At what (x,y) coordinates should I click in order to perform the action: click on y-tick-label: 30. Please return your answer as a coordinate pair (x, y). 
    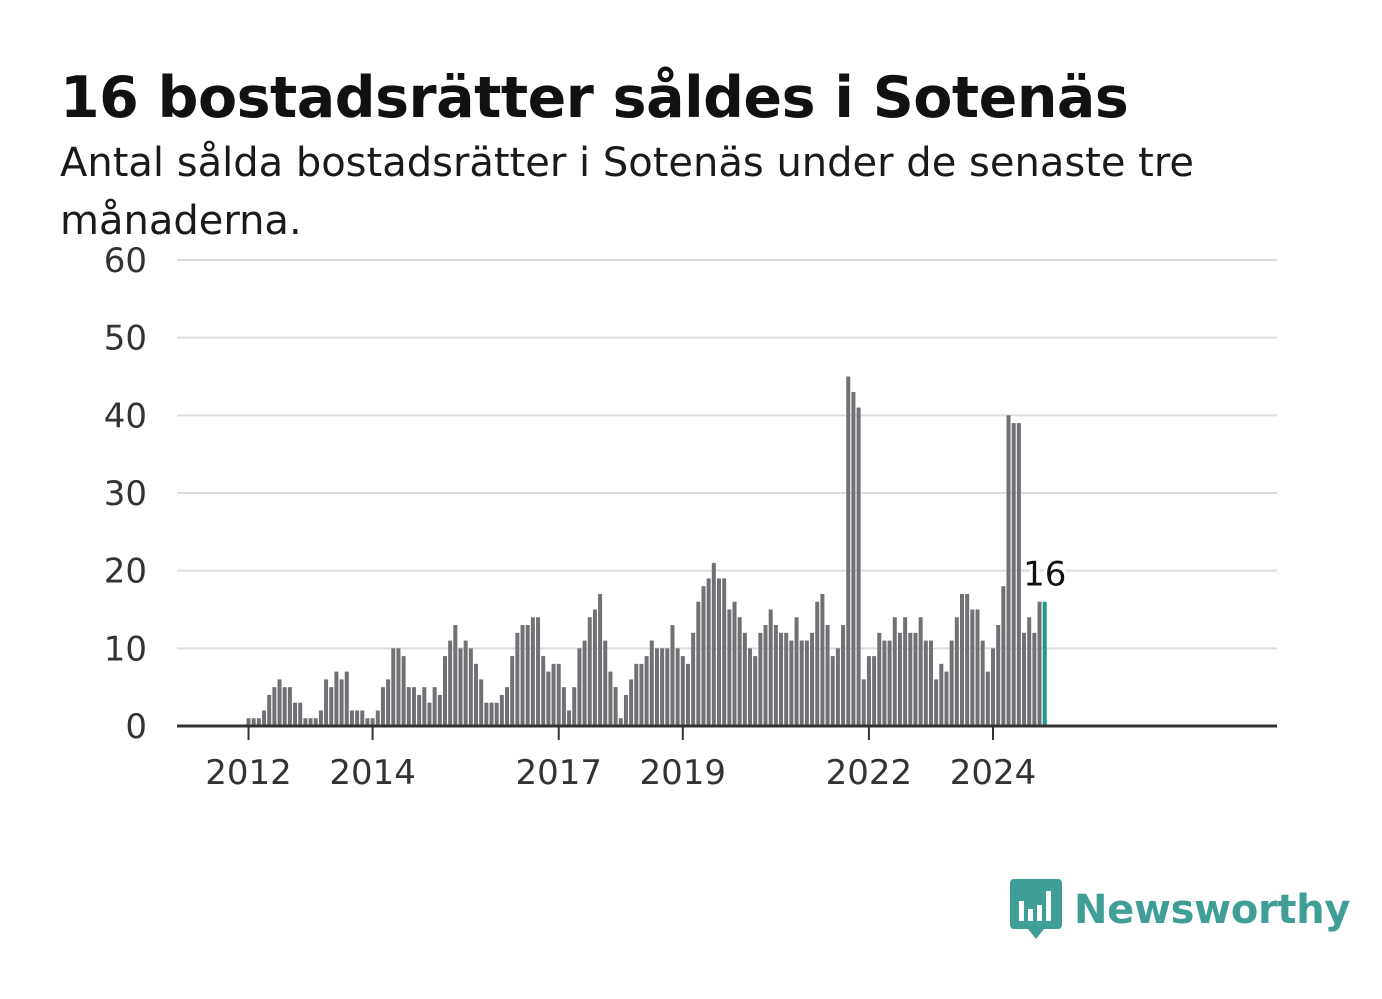
    Looking at the image, I should click on (125, 494).